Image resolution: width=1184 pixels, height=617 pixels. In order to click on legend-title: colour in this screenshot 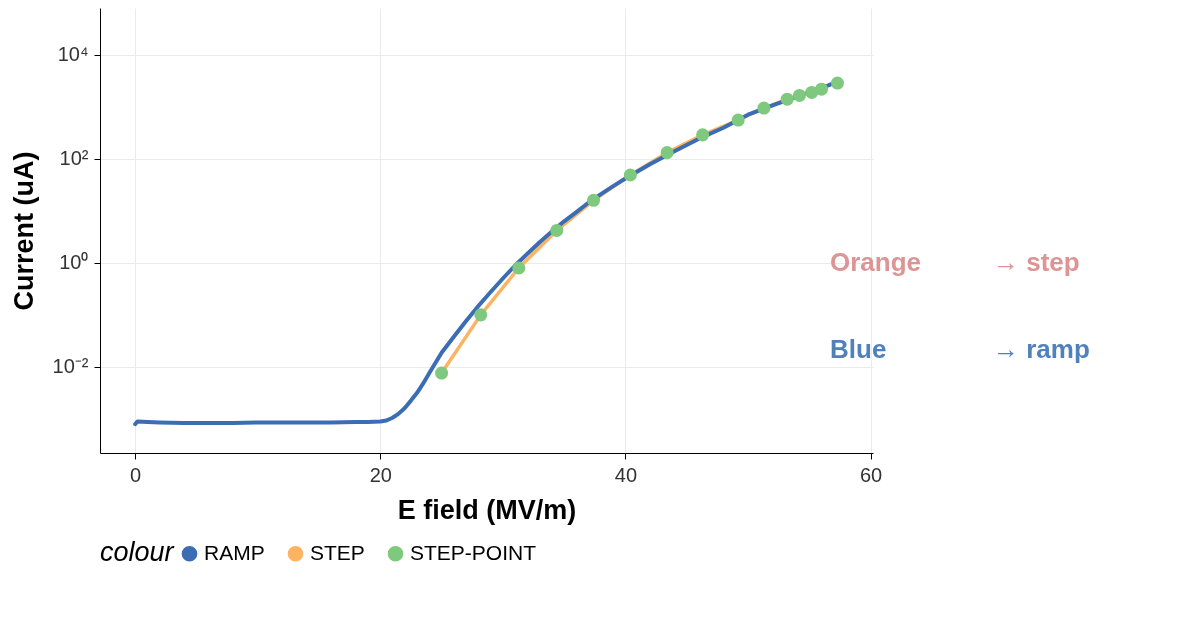, I will do `click(137, 552)`.